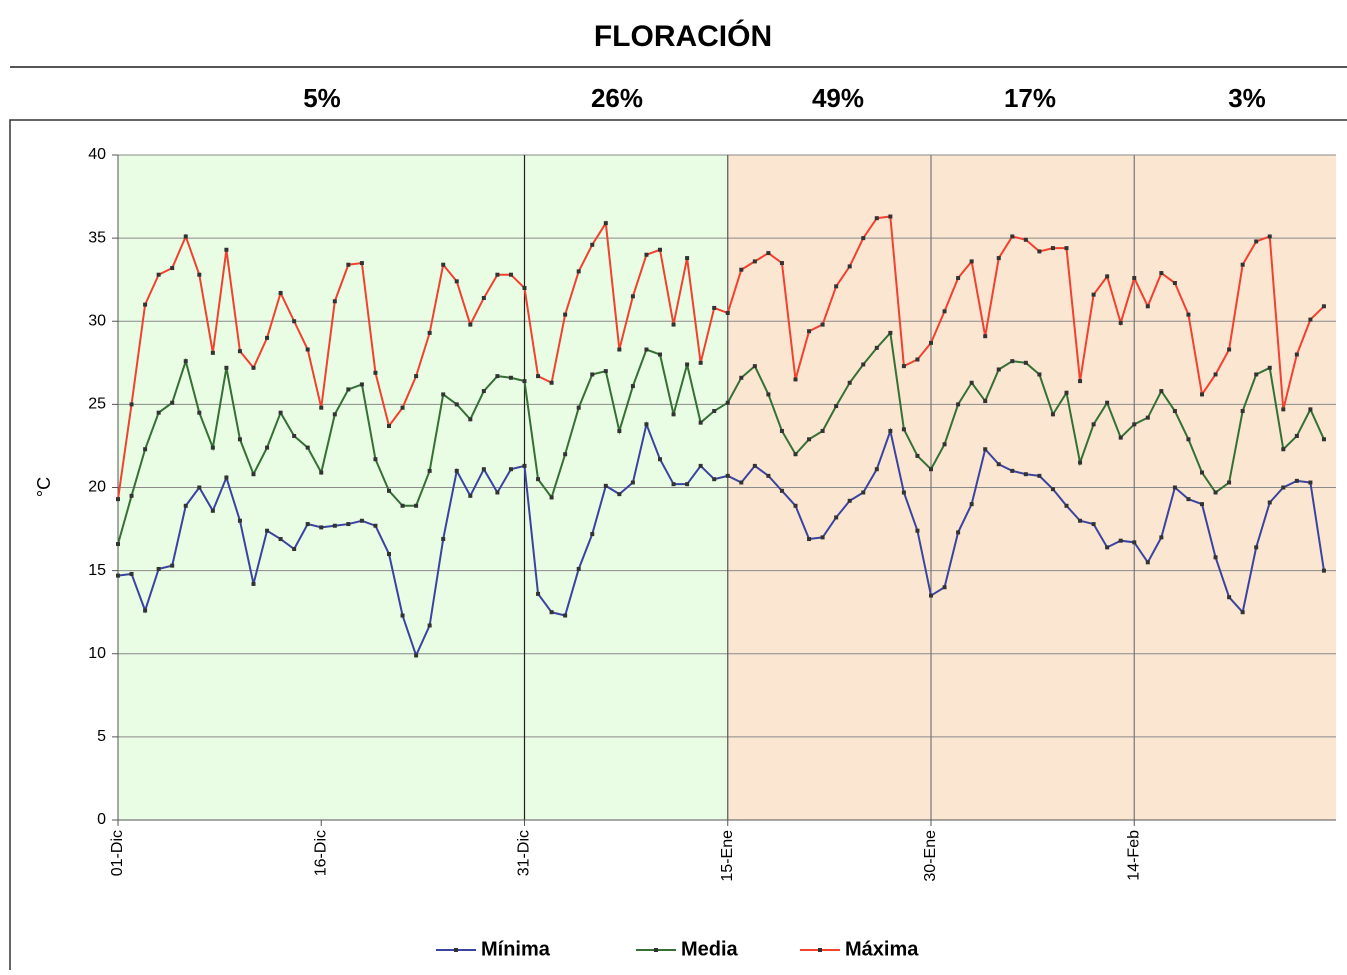 The image size is (1347, 975). What do you see at coordinates (882, 949) in the screenshot?
I see `legend-label: Máxima` at bounding box center [882, 949].